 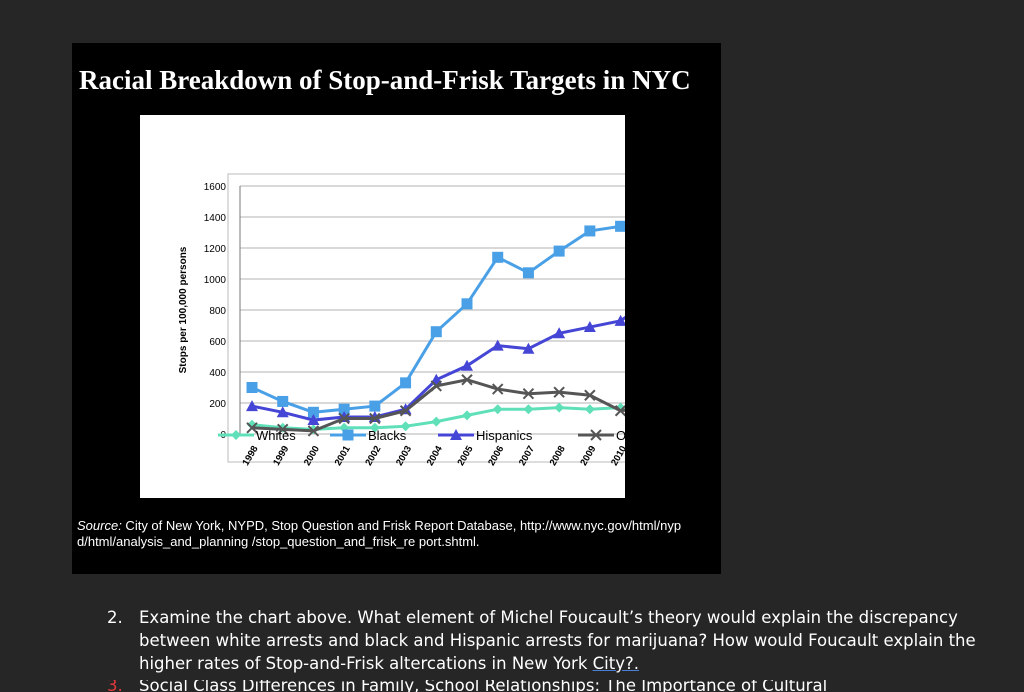 What do you see at coordinates (217, 404) in the screenshot?
I see `y-tick-label: 200` at bounding box center [217, 404].